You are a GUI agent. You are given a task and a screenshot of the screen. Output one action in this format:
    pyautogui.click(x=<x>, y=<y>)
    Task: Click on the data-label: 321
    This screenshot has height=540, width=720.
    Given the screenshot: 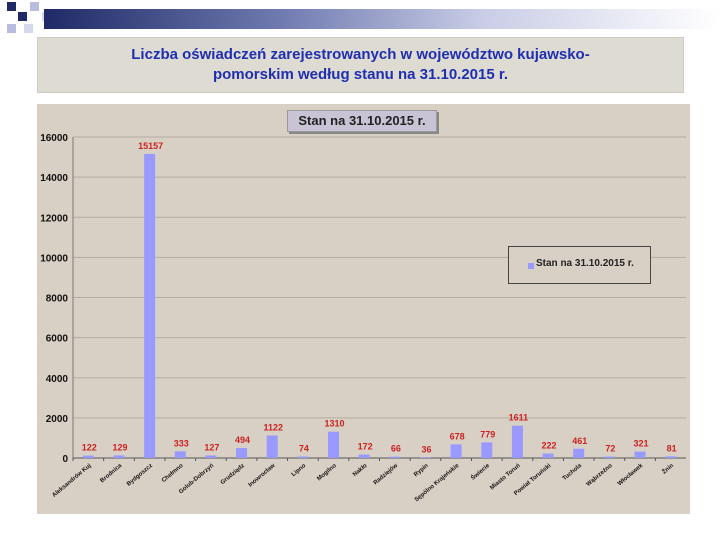 What is the action you would take?
    pyautogui.click(x=641, y=444)
    